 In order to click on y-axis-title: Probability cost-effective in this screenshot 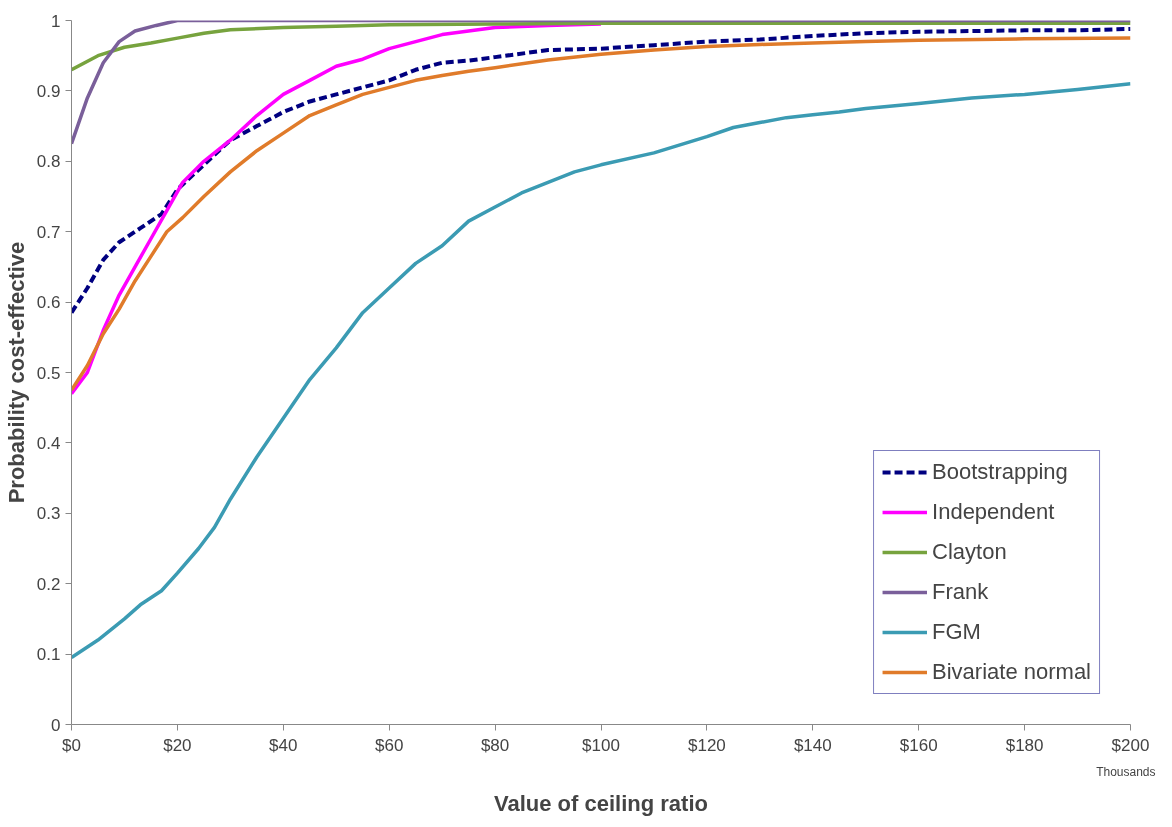, I will do `click(16, 372)`.